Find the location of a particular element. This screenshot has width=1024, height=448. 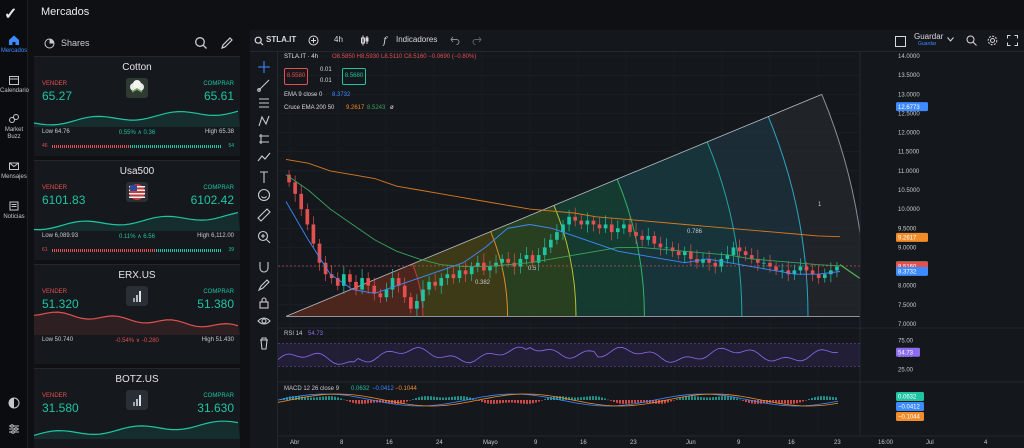

rail-item-calendario: Calendario is located at coordinates (14, 84).